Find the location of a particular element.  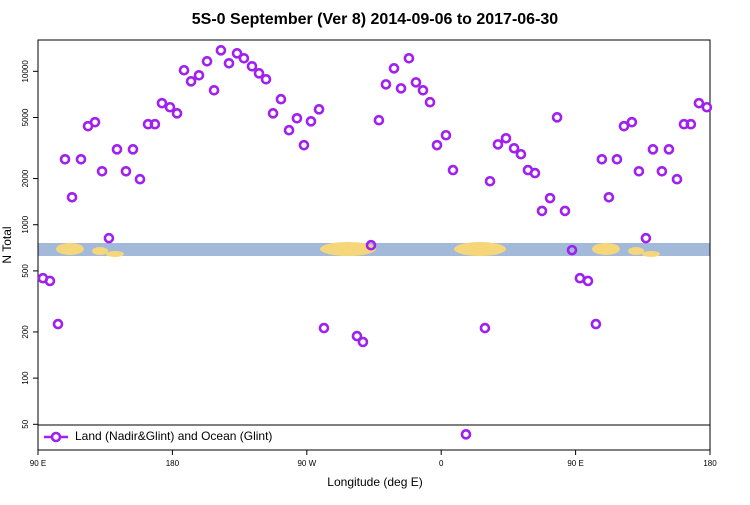

y-tick-label: 200 is located at coordinates (25, 332).